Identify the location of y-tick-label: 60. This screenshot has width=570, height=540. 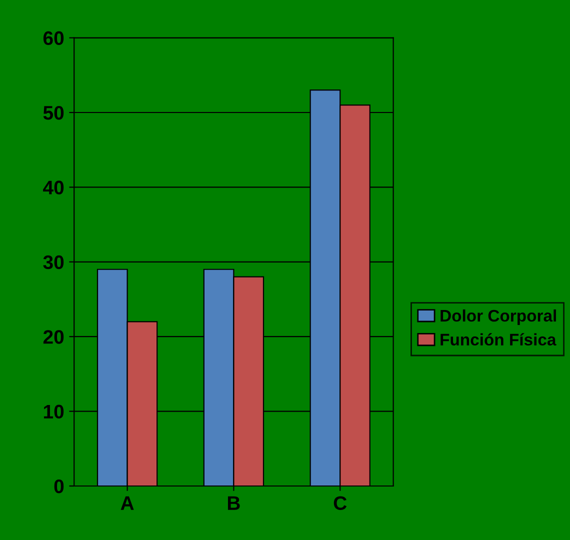
(53, 38).